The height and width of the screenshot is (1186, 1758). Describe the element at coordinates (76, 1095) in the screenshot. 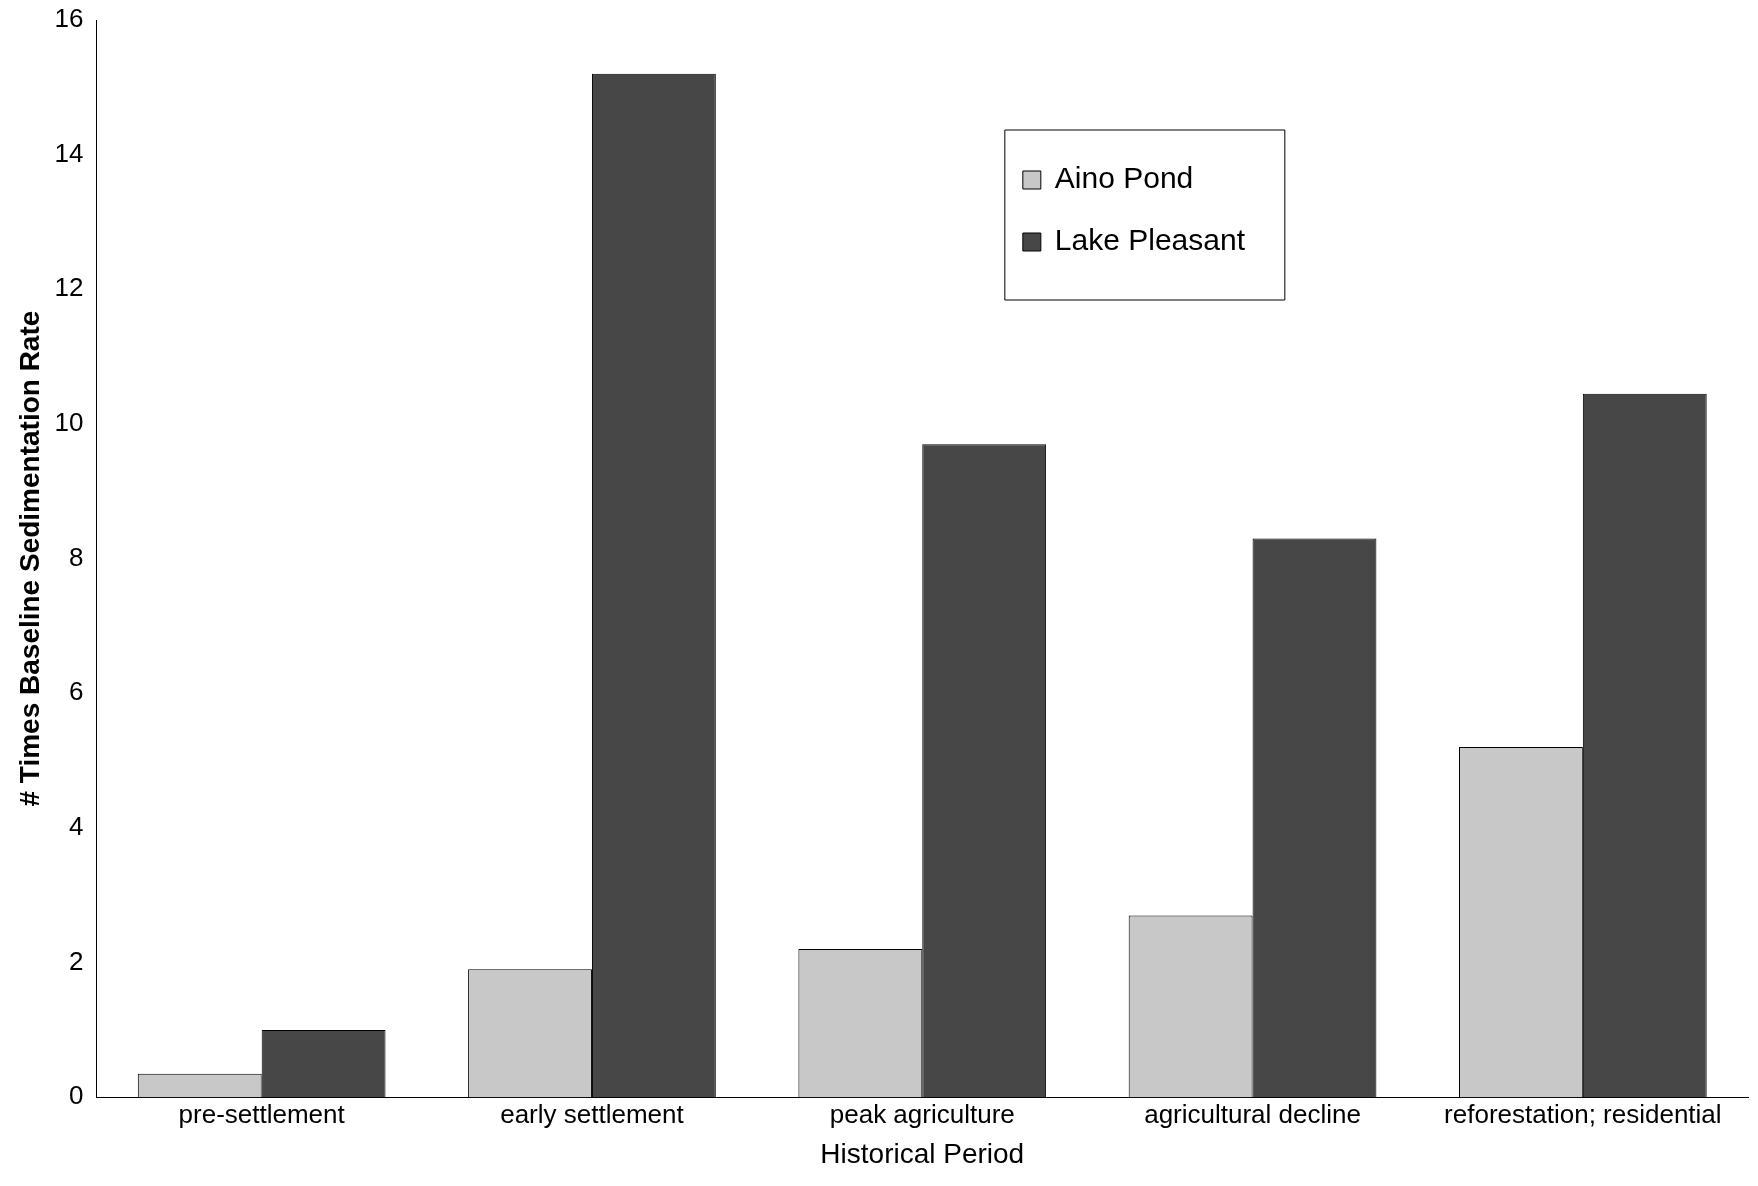

I see `y-tick-label: 0` at that location.